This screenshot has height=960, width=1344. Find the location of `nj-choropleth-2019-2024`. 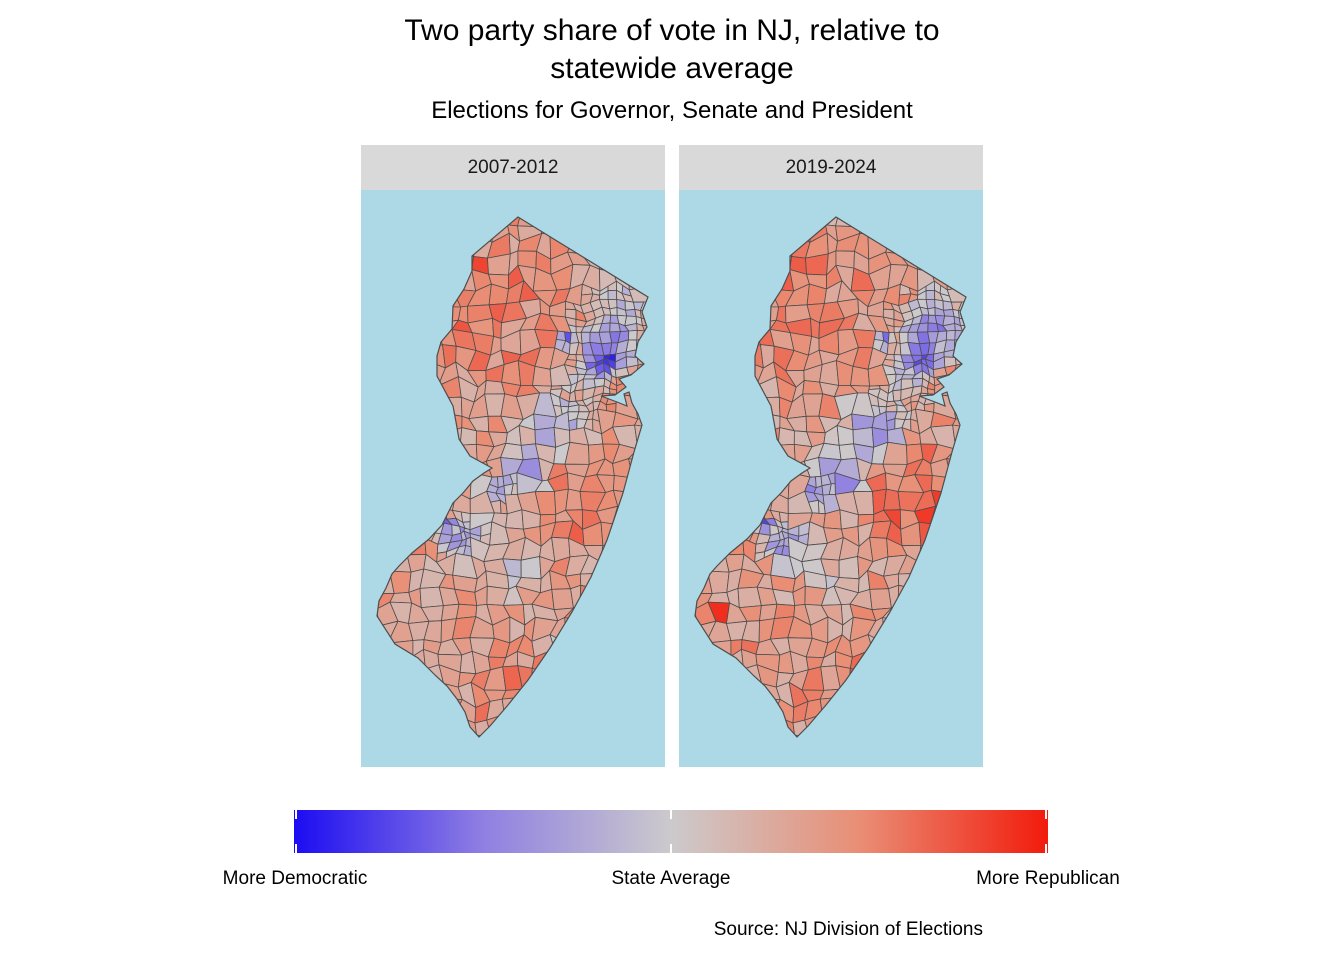

nj-choropleth-2019-2024 is located at coordinates (830, 477).